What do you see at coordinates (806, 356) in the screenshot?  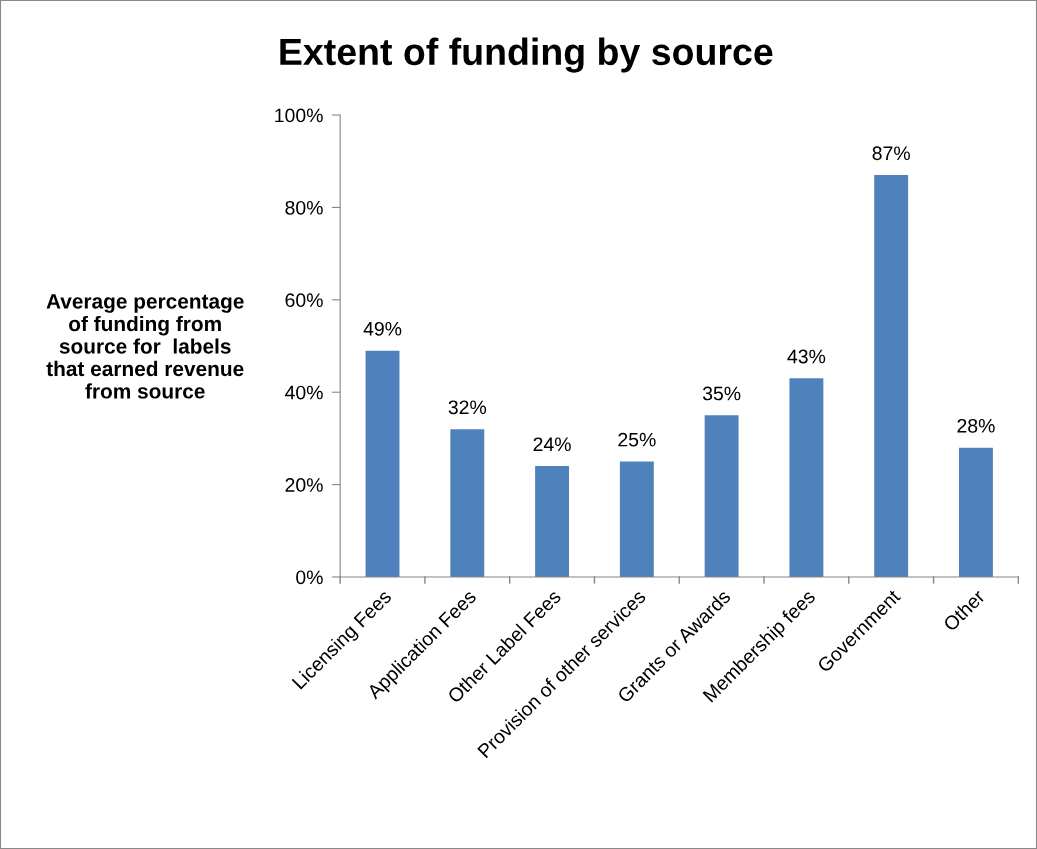 I see `data-label: 43%` at bounding box center [806, 356].